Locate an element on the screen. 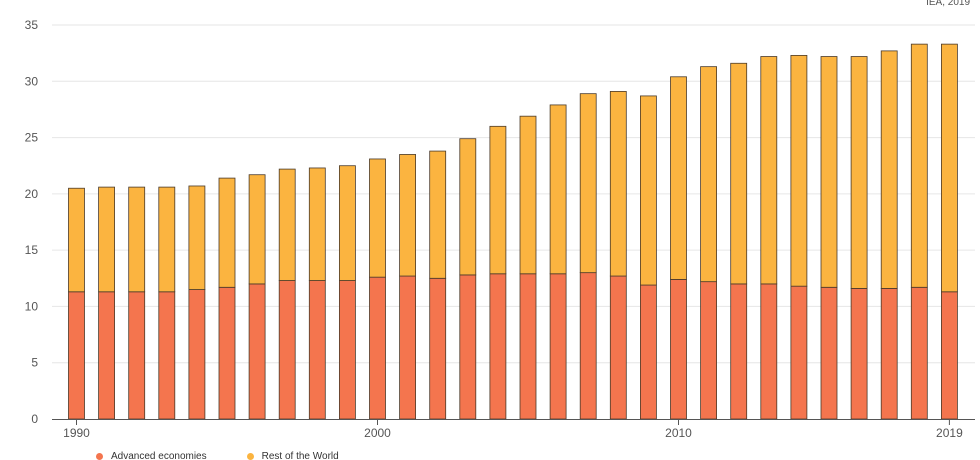  bar-advanced-economies-2010 is located at coordinates (678, 349).